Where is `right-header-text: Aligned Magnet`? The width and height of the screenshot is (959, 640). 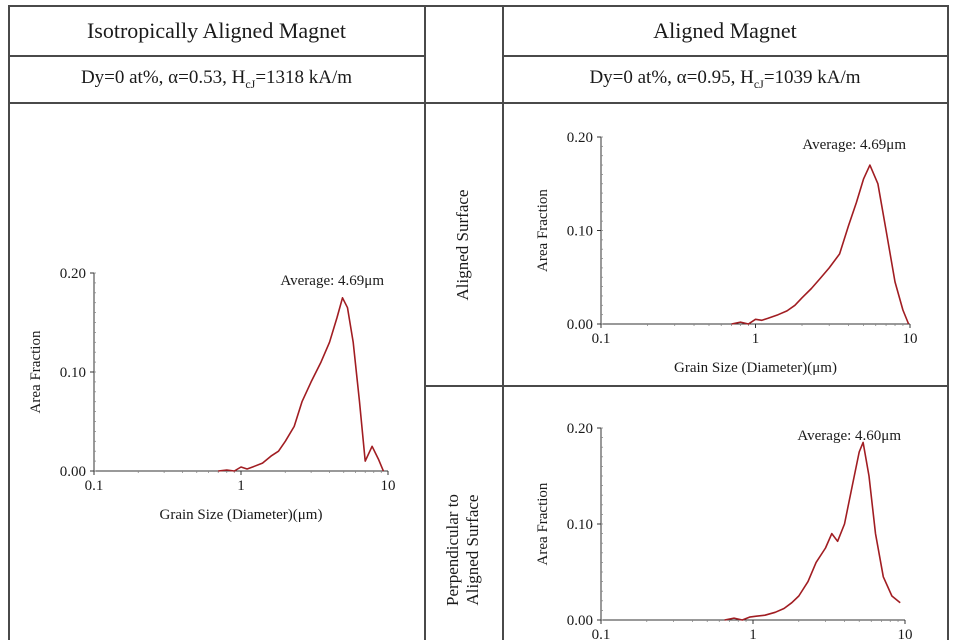 right-header-text: Aligned Magnet is located at coordinates (725, 30).